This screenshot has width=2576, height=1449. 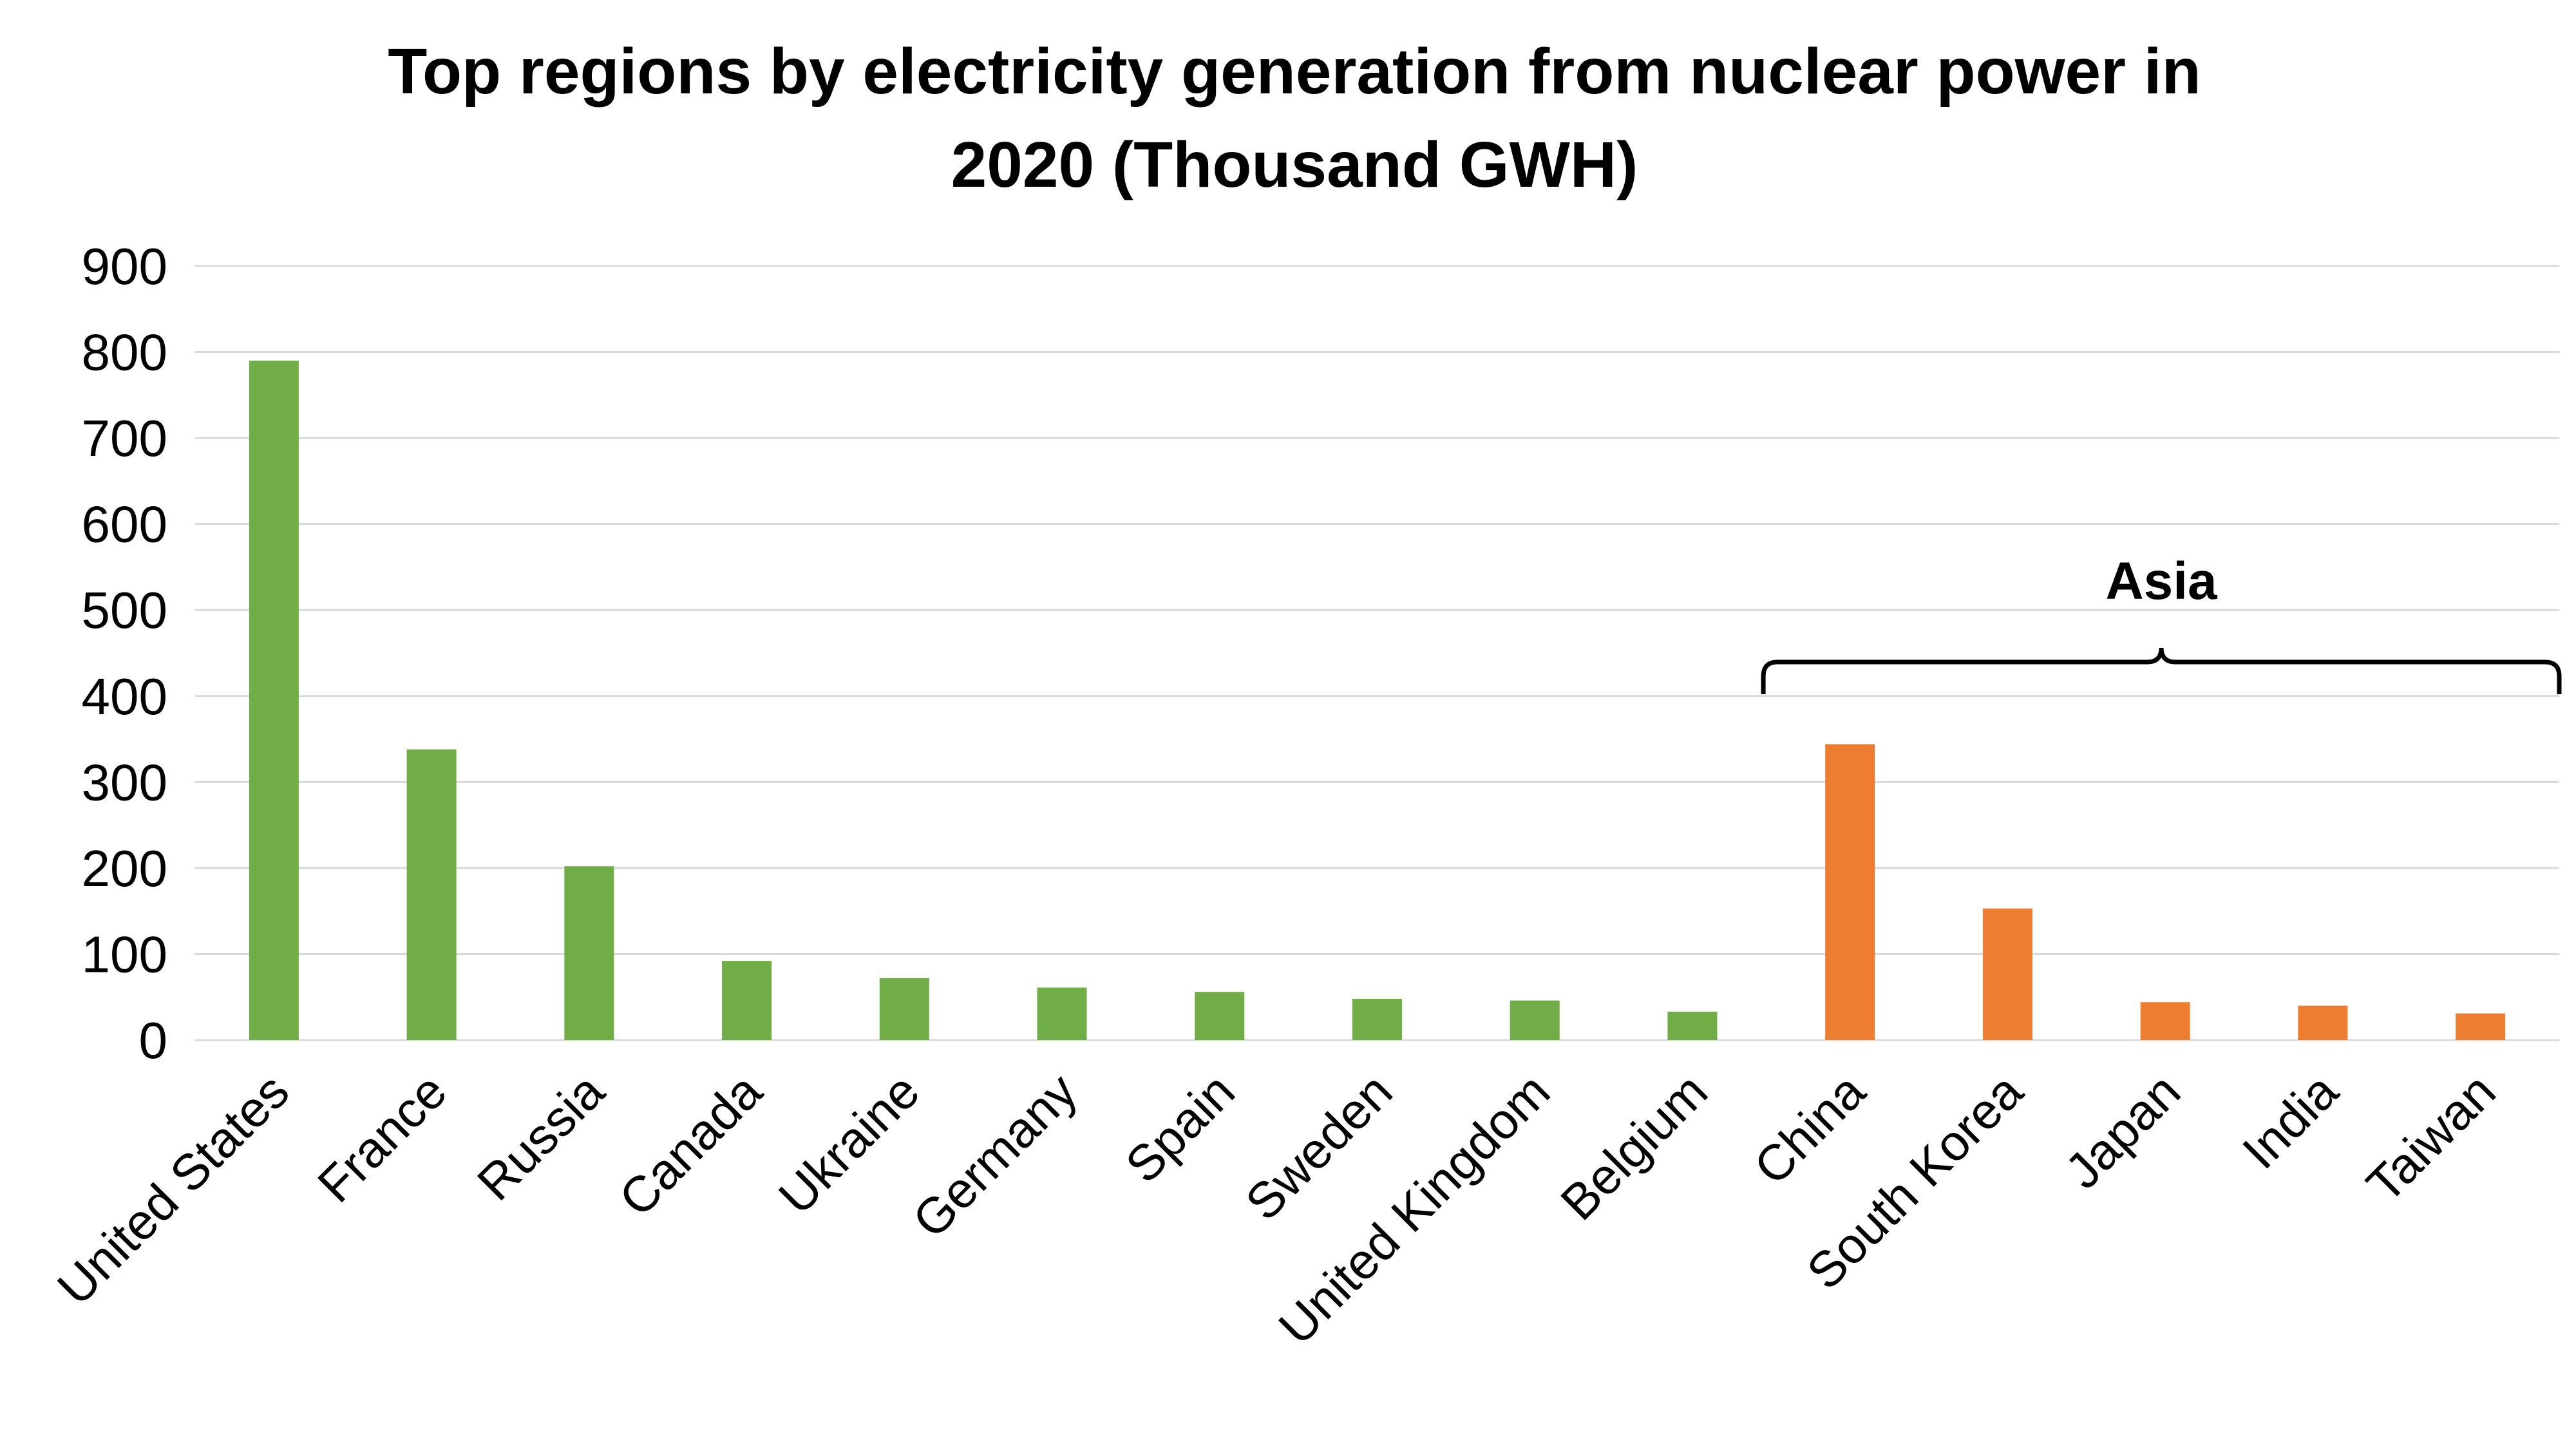 I want to click on asia-bracket, so click(x=2161, y=670).